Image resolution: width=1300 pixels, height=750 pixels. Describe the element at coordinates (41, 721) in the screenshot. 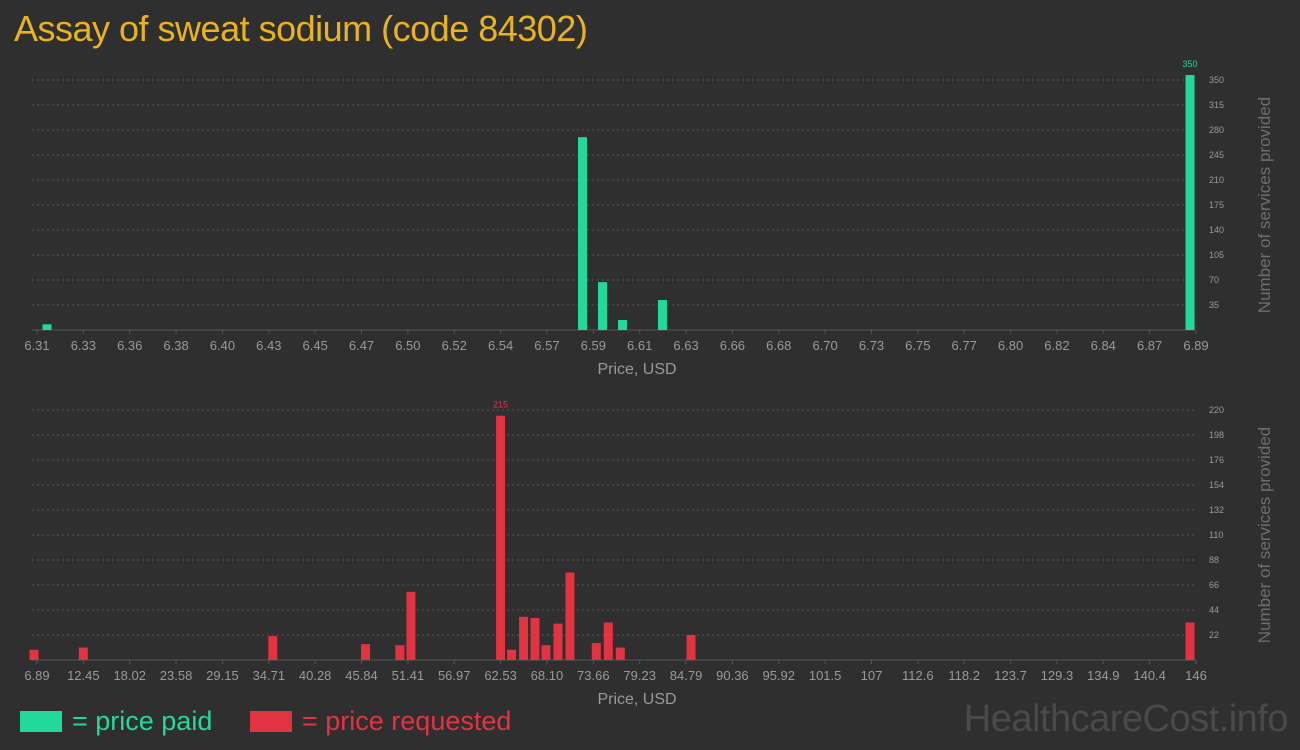

I see `legend-paid-swatch` at that location.